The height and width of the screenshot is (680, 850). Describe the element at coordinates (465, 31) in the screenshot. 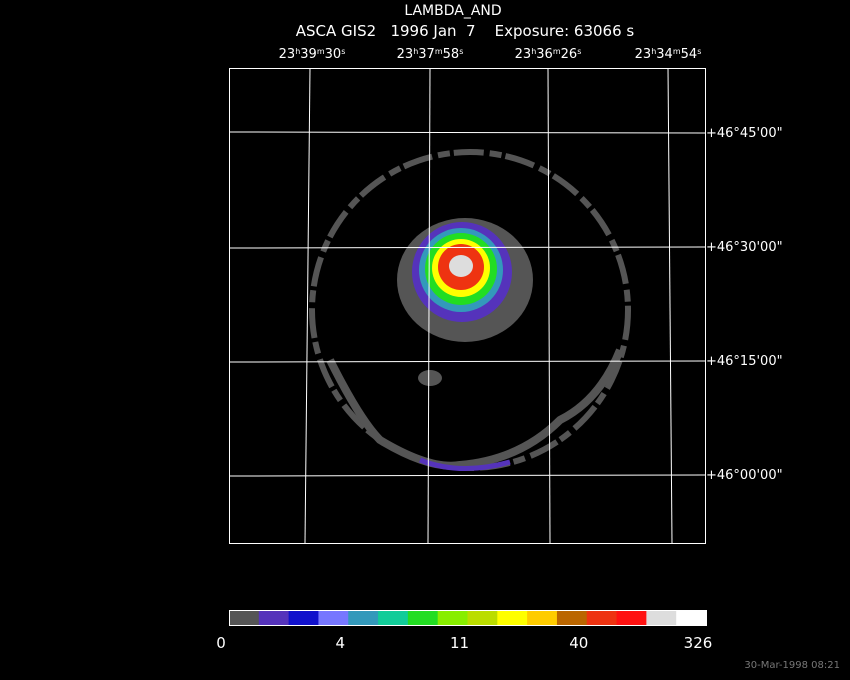

I see `subtitle: ASCA GIS2 1996 Jan 7 Exposure: 63066 s` at that location.